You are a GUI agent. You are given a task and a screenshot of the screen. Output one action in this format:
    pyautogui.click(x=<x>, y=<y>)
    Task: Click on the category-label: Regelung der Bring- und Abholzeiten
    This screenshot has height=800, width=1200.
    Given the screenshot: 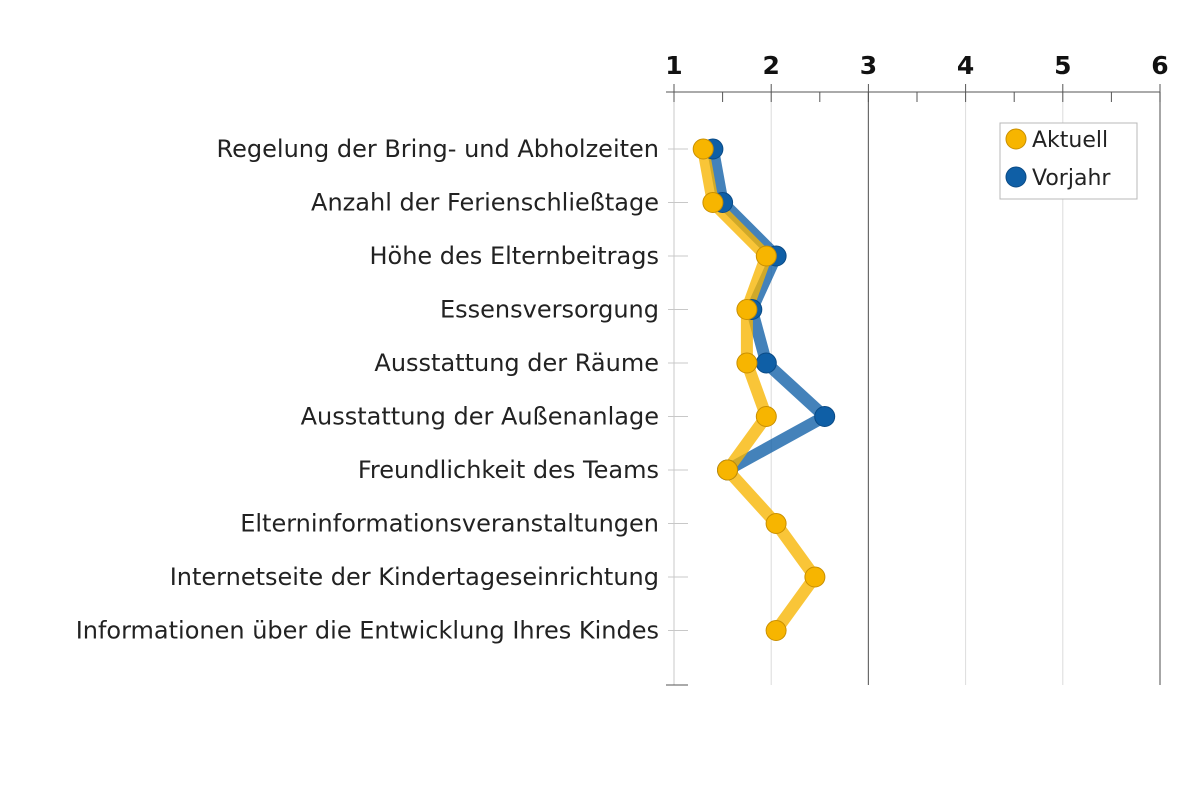 What is the action you would take?
    pyautogui.click(x=438, y=149)
    